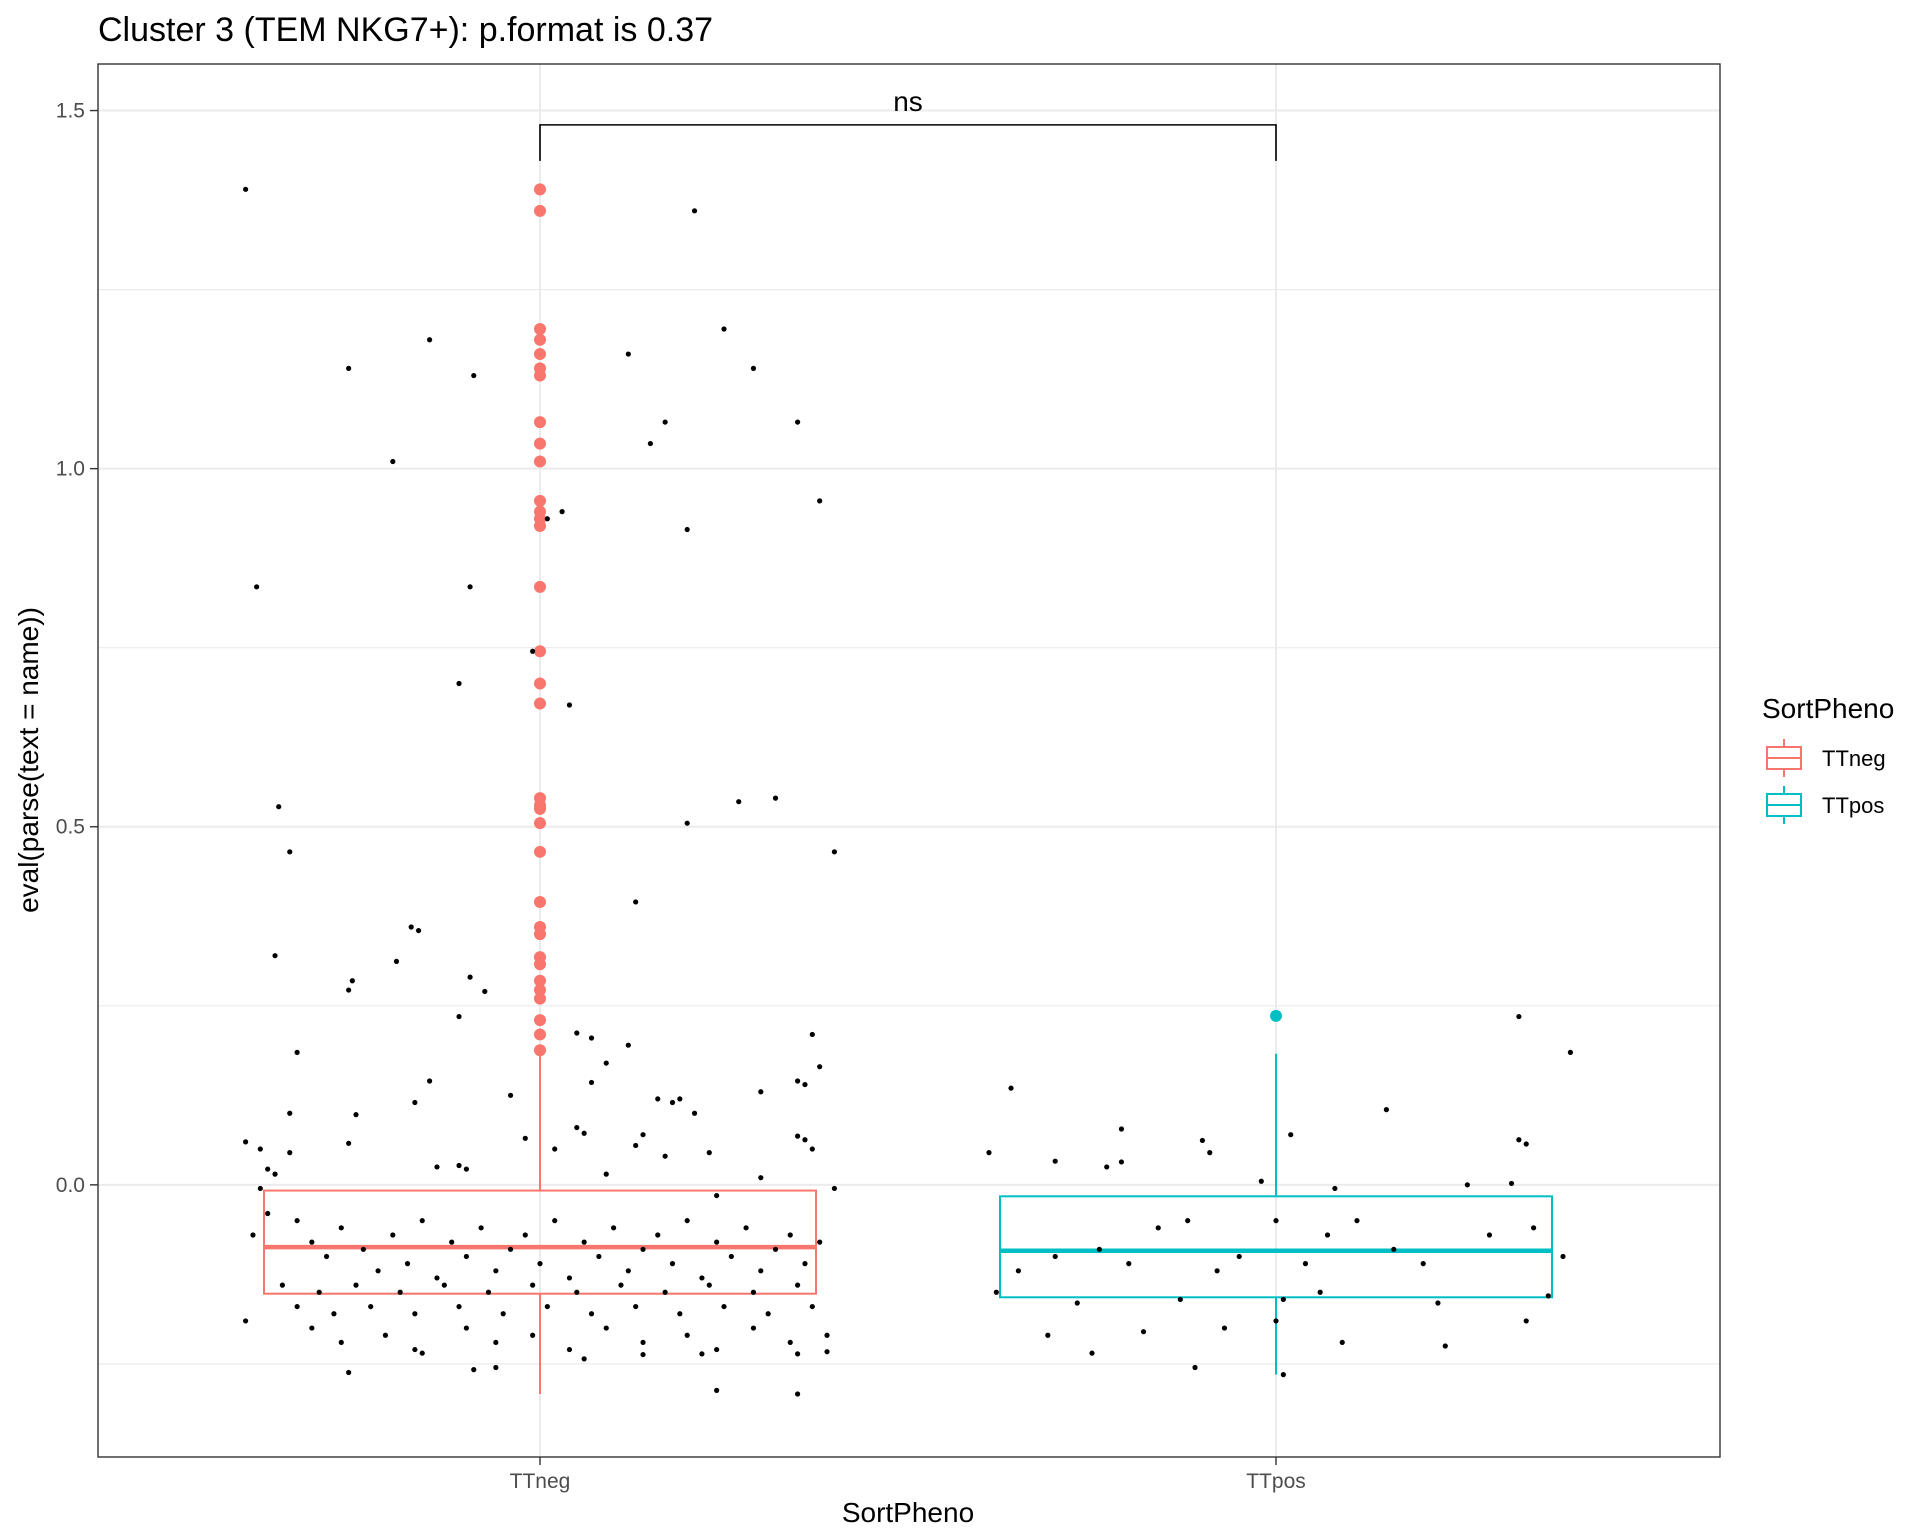 The width and height of the screenshot is (1920, 1536). Describe the element at coordinates (1853, 805) in the screenshot. I see `legend-label: TTpos` at that location.